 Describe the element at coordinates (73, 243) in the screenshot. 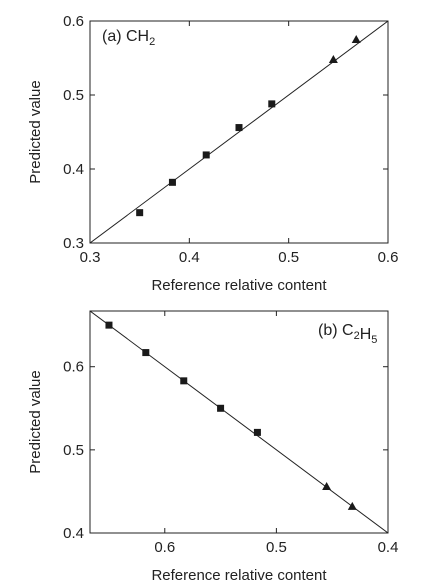

I see `y-tick-label: 0.3` at that location.